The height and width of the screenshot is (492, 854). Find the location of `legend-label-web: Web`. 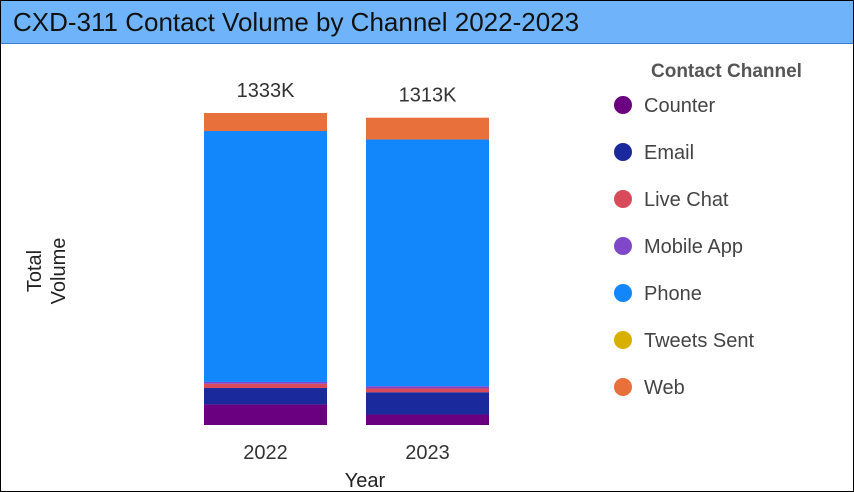

legend-label-web: Web is located at coordinates (664, 388).